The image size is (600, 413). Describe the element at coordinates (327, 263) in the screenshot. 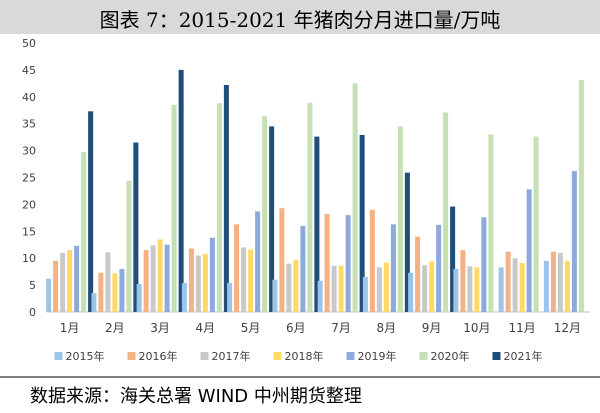

I see `bar-2016年-7月` at that location.